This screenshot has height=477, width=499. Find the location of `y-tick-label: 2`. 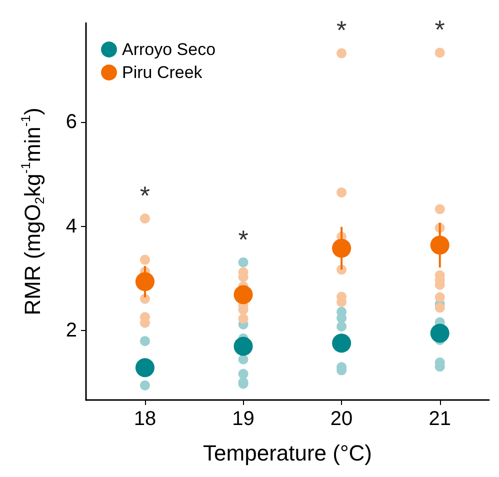

y-tick-label: 2 is located at coordinates (71, 331).